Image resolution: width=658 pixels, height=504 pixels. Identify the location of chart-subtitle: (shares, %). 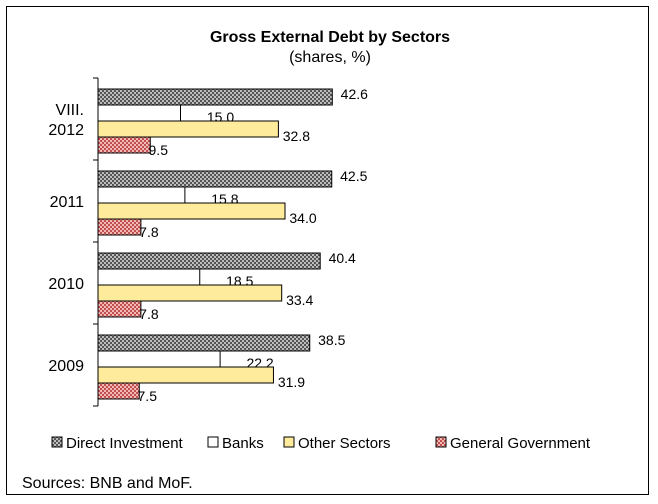
(330, 57).